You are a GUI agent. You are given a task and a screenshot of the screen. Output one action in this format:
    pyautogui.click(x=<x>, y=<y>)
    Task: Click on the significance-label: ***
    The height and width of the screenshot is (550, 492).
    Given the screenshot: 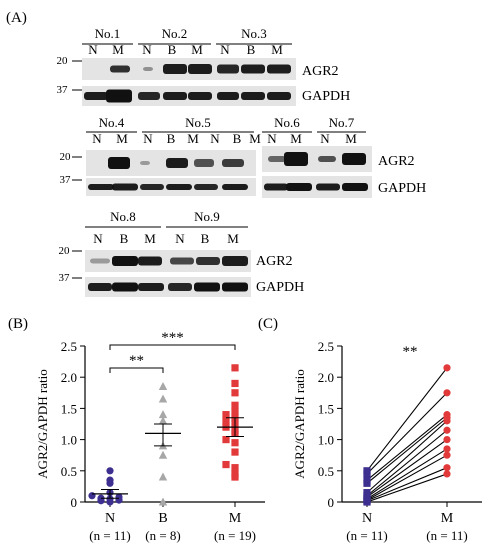 What is the action you would take?
    pyautogui.click(x=172, y=338)
    